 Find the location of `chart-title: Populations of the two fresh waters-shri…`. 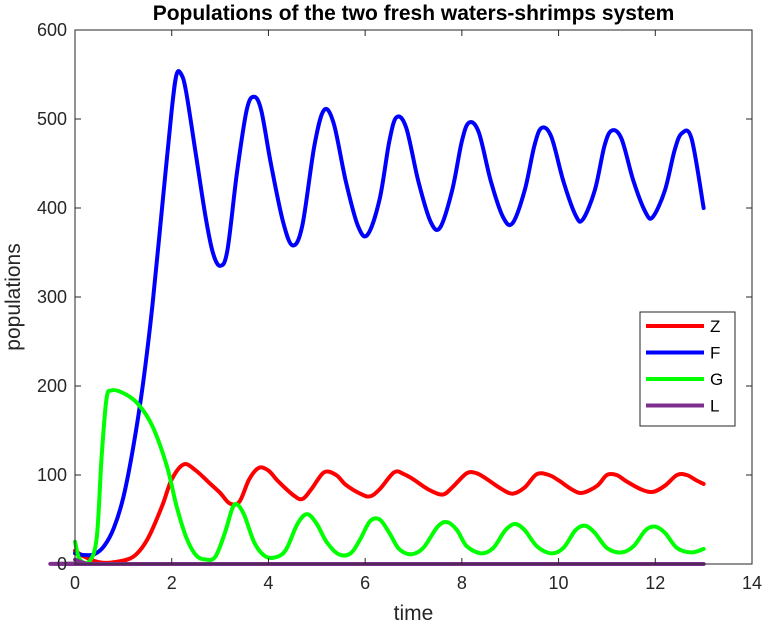

chart-title: Populations of the two fresh waters-shri… is located at coordinates (414, 13).